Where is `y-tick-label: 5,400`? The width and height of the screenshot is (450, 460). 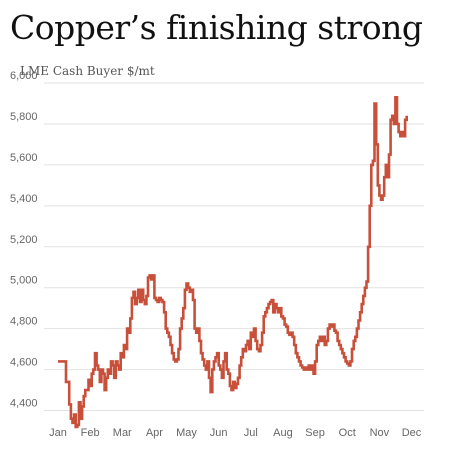 y-tick-label: 5,400 is located at coordinates (24, 199).